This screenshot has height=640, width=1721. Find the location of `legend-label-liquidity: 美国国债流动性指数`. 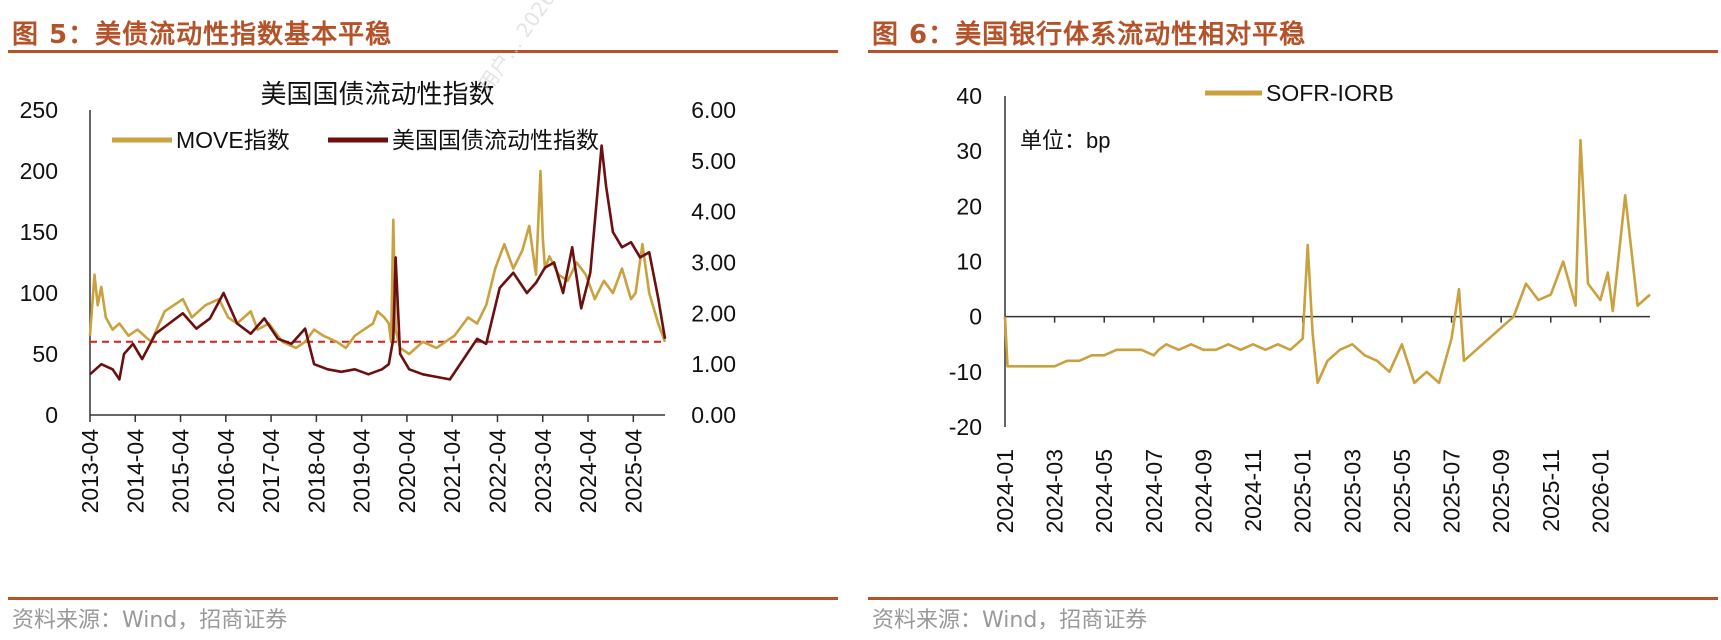

legend-label-liquidity: 美国国债流动性指数 is located at coordinates (495, 140).